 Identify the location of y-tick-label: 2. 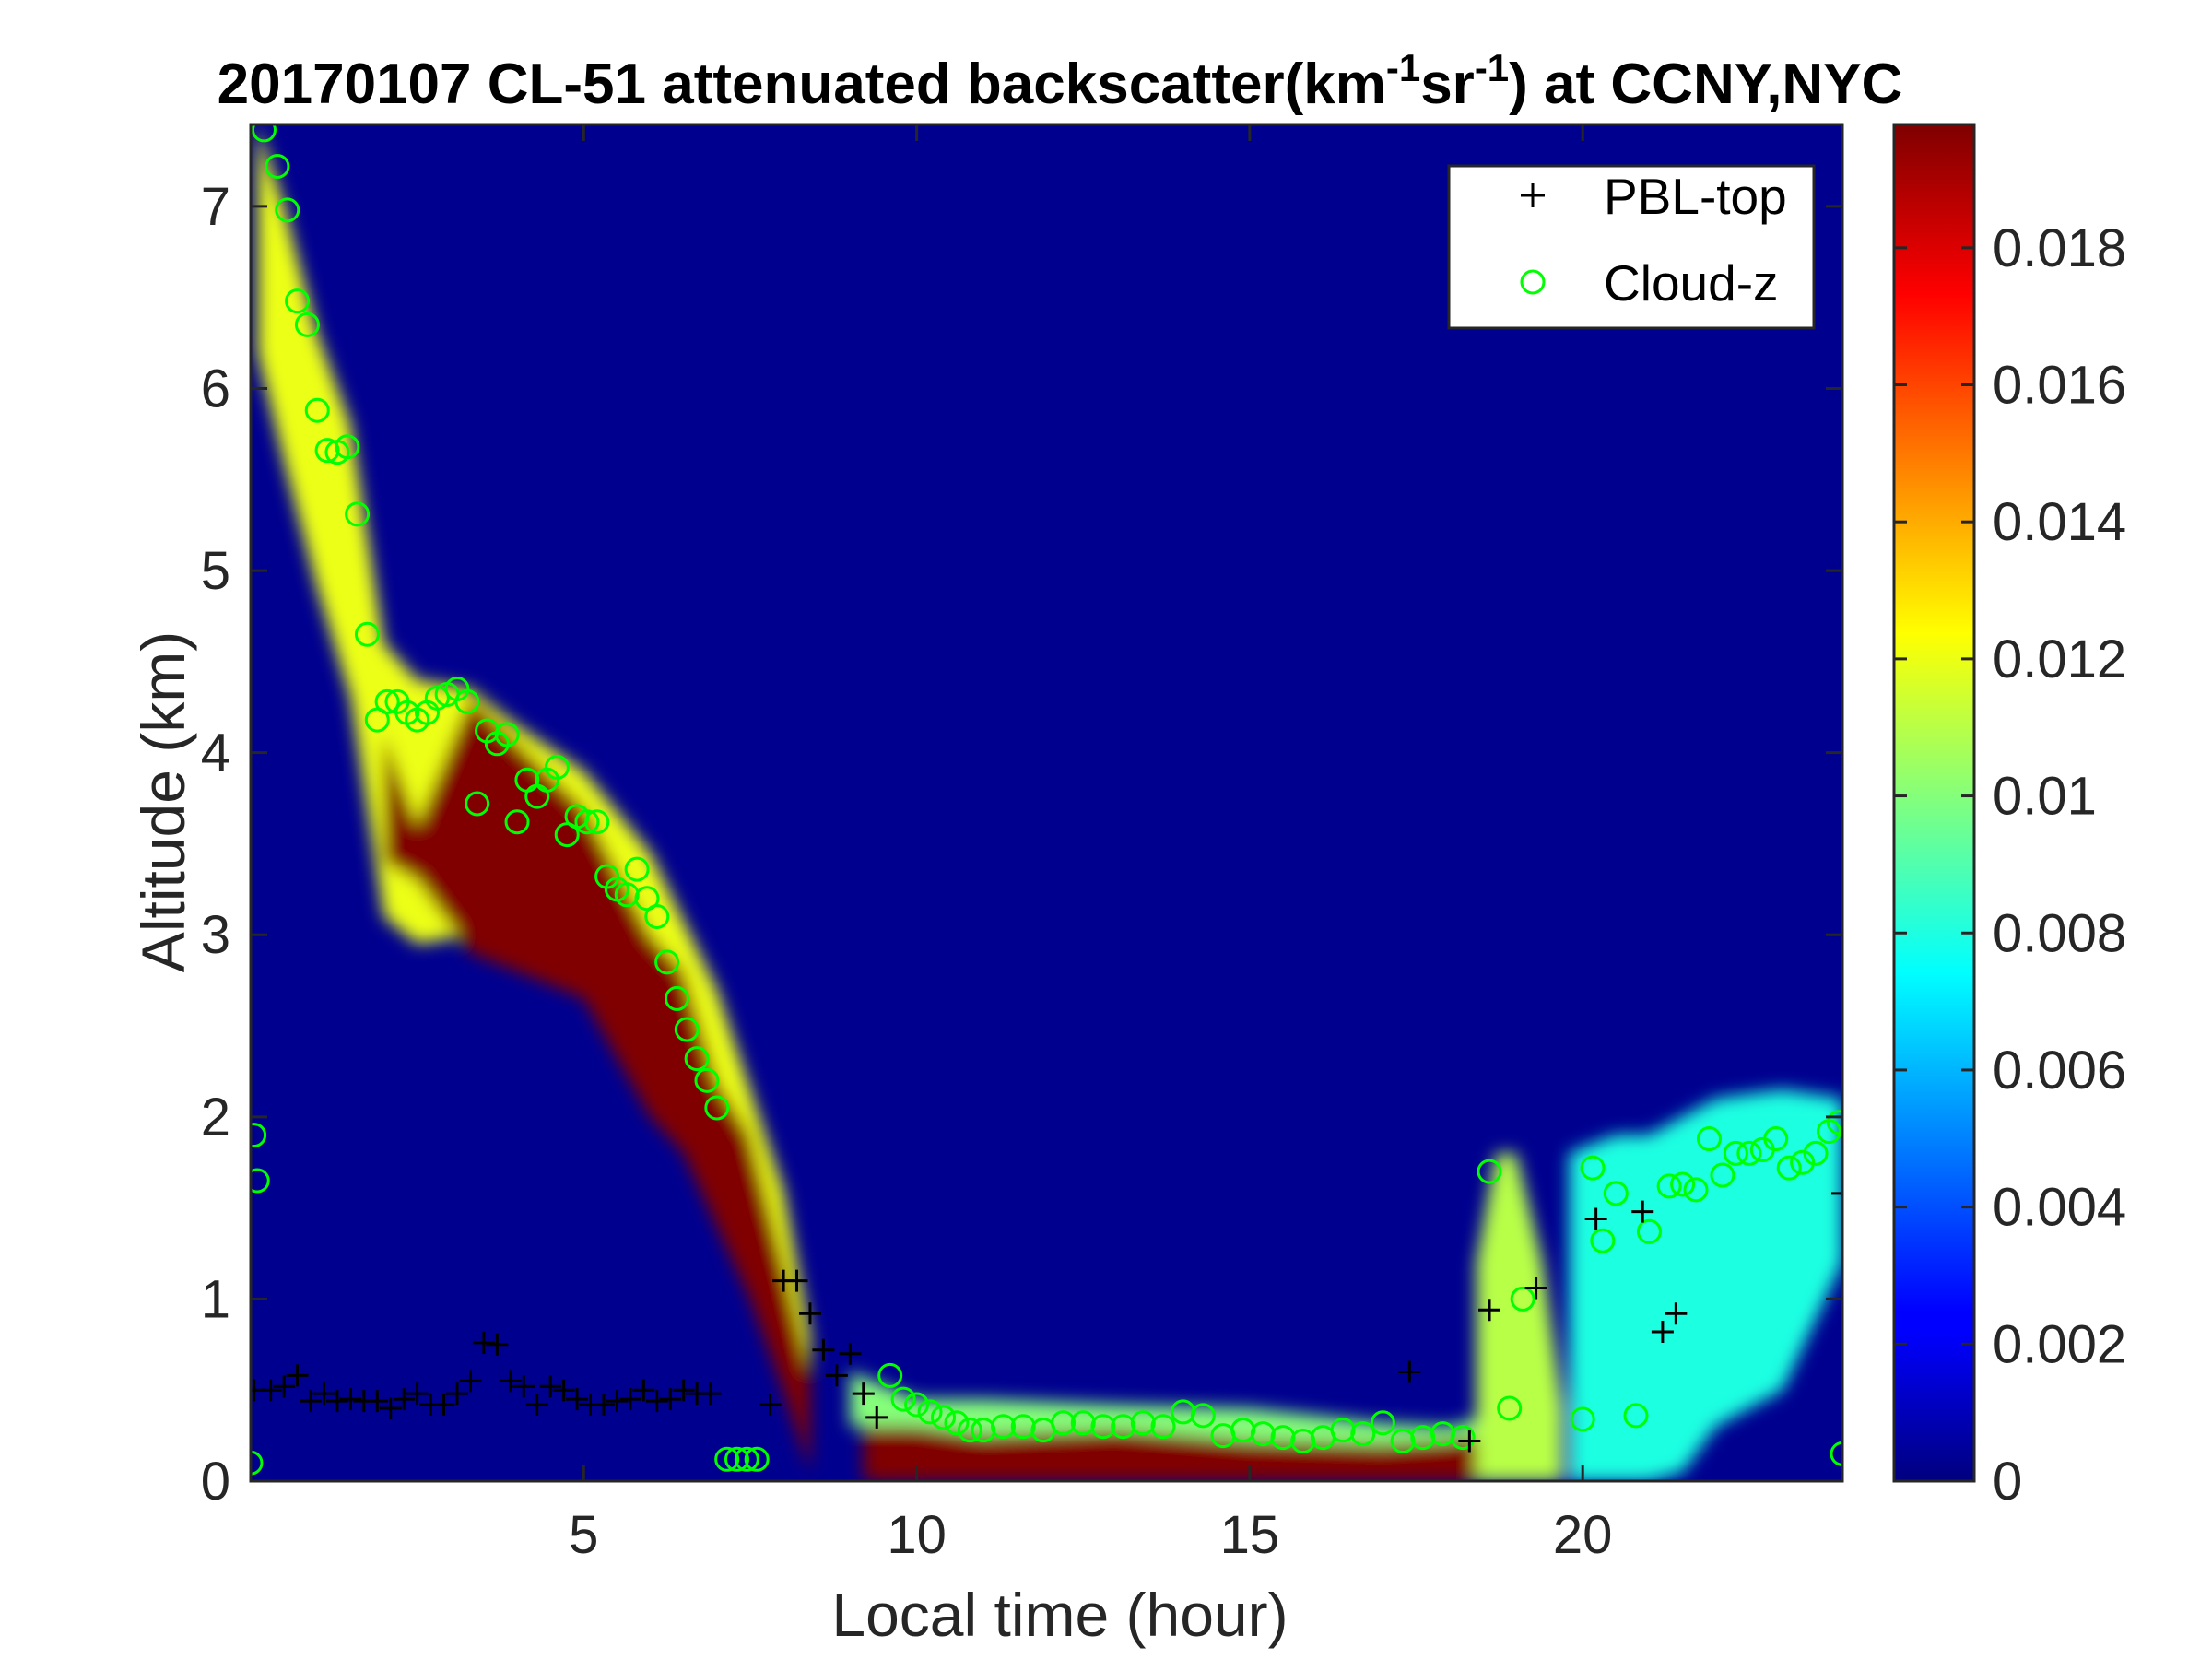
(215, 1117).